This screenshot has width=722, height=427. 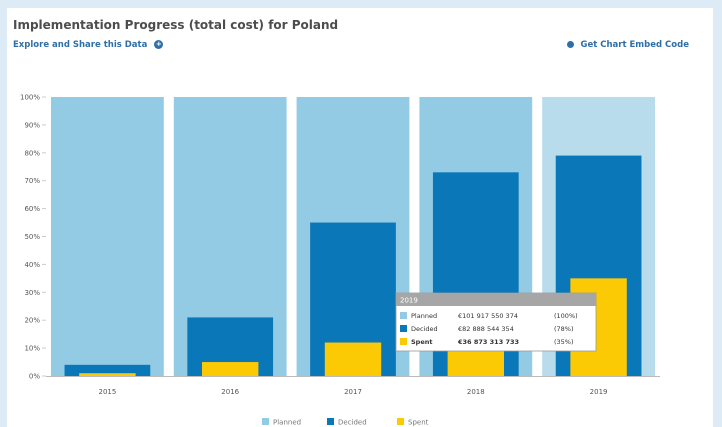 I want to click on embed-code-label: Get Chart Embed Code, so click(x=635, y=45).